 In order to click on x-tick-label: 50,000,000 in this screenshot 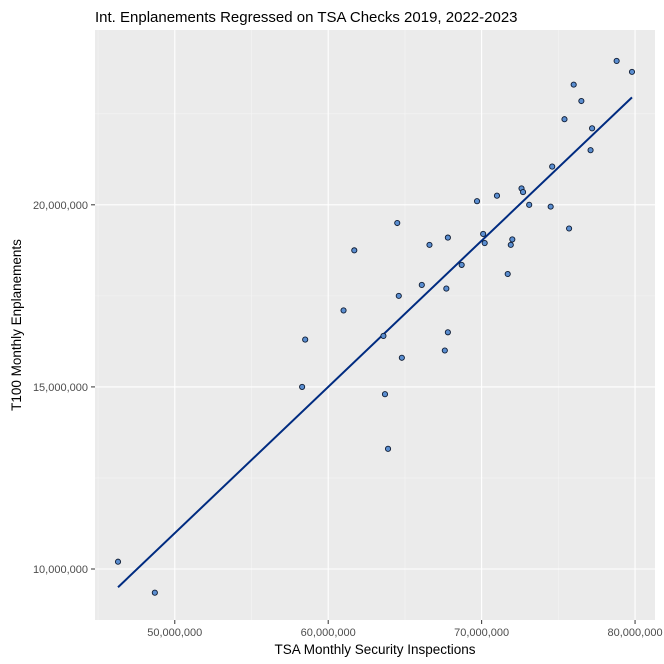, I will do `click(174, 633)`.